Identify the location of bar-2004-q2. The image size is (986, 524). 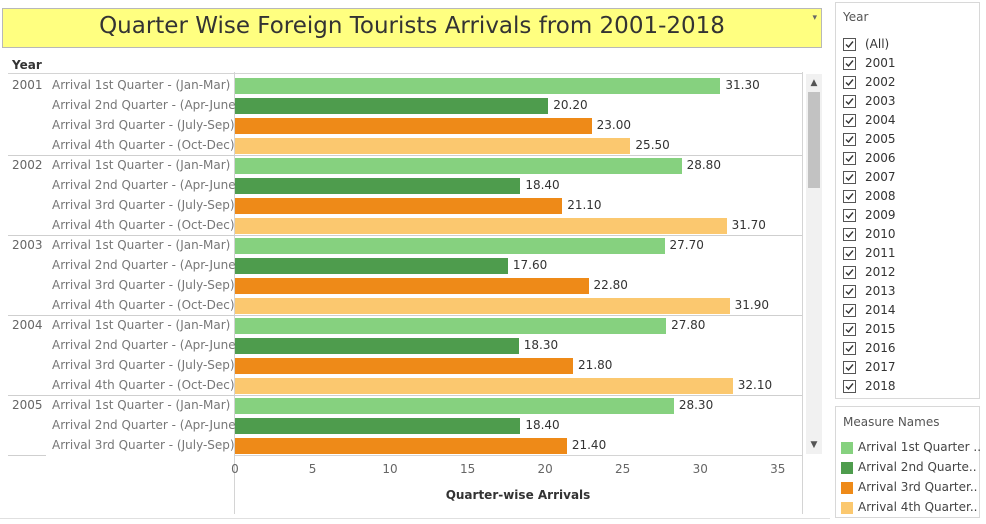
(377, 346).